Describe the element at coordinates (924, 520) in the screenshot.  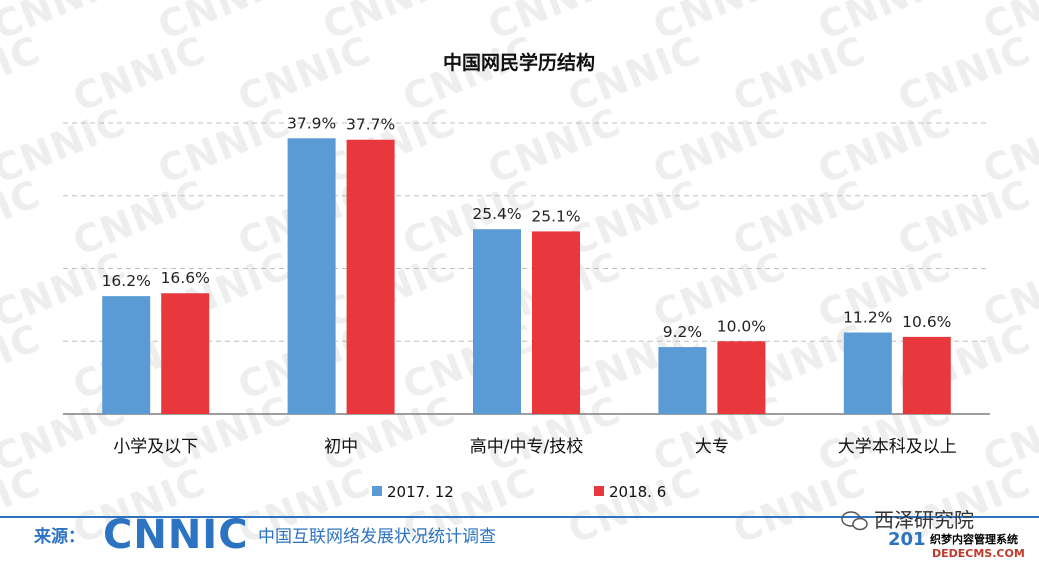
I see `brand-name: 西泽研究院` at that location.